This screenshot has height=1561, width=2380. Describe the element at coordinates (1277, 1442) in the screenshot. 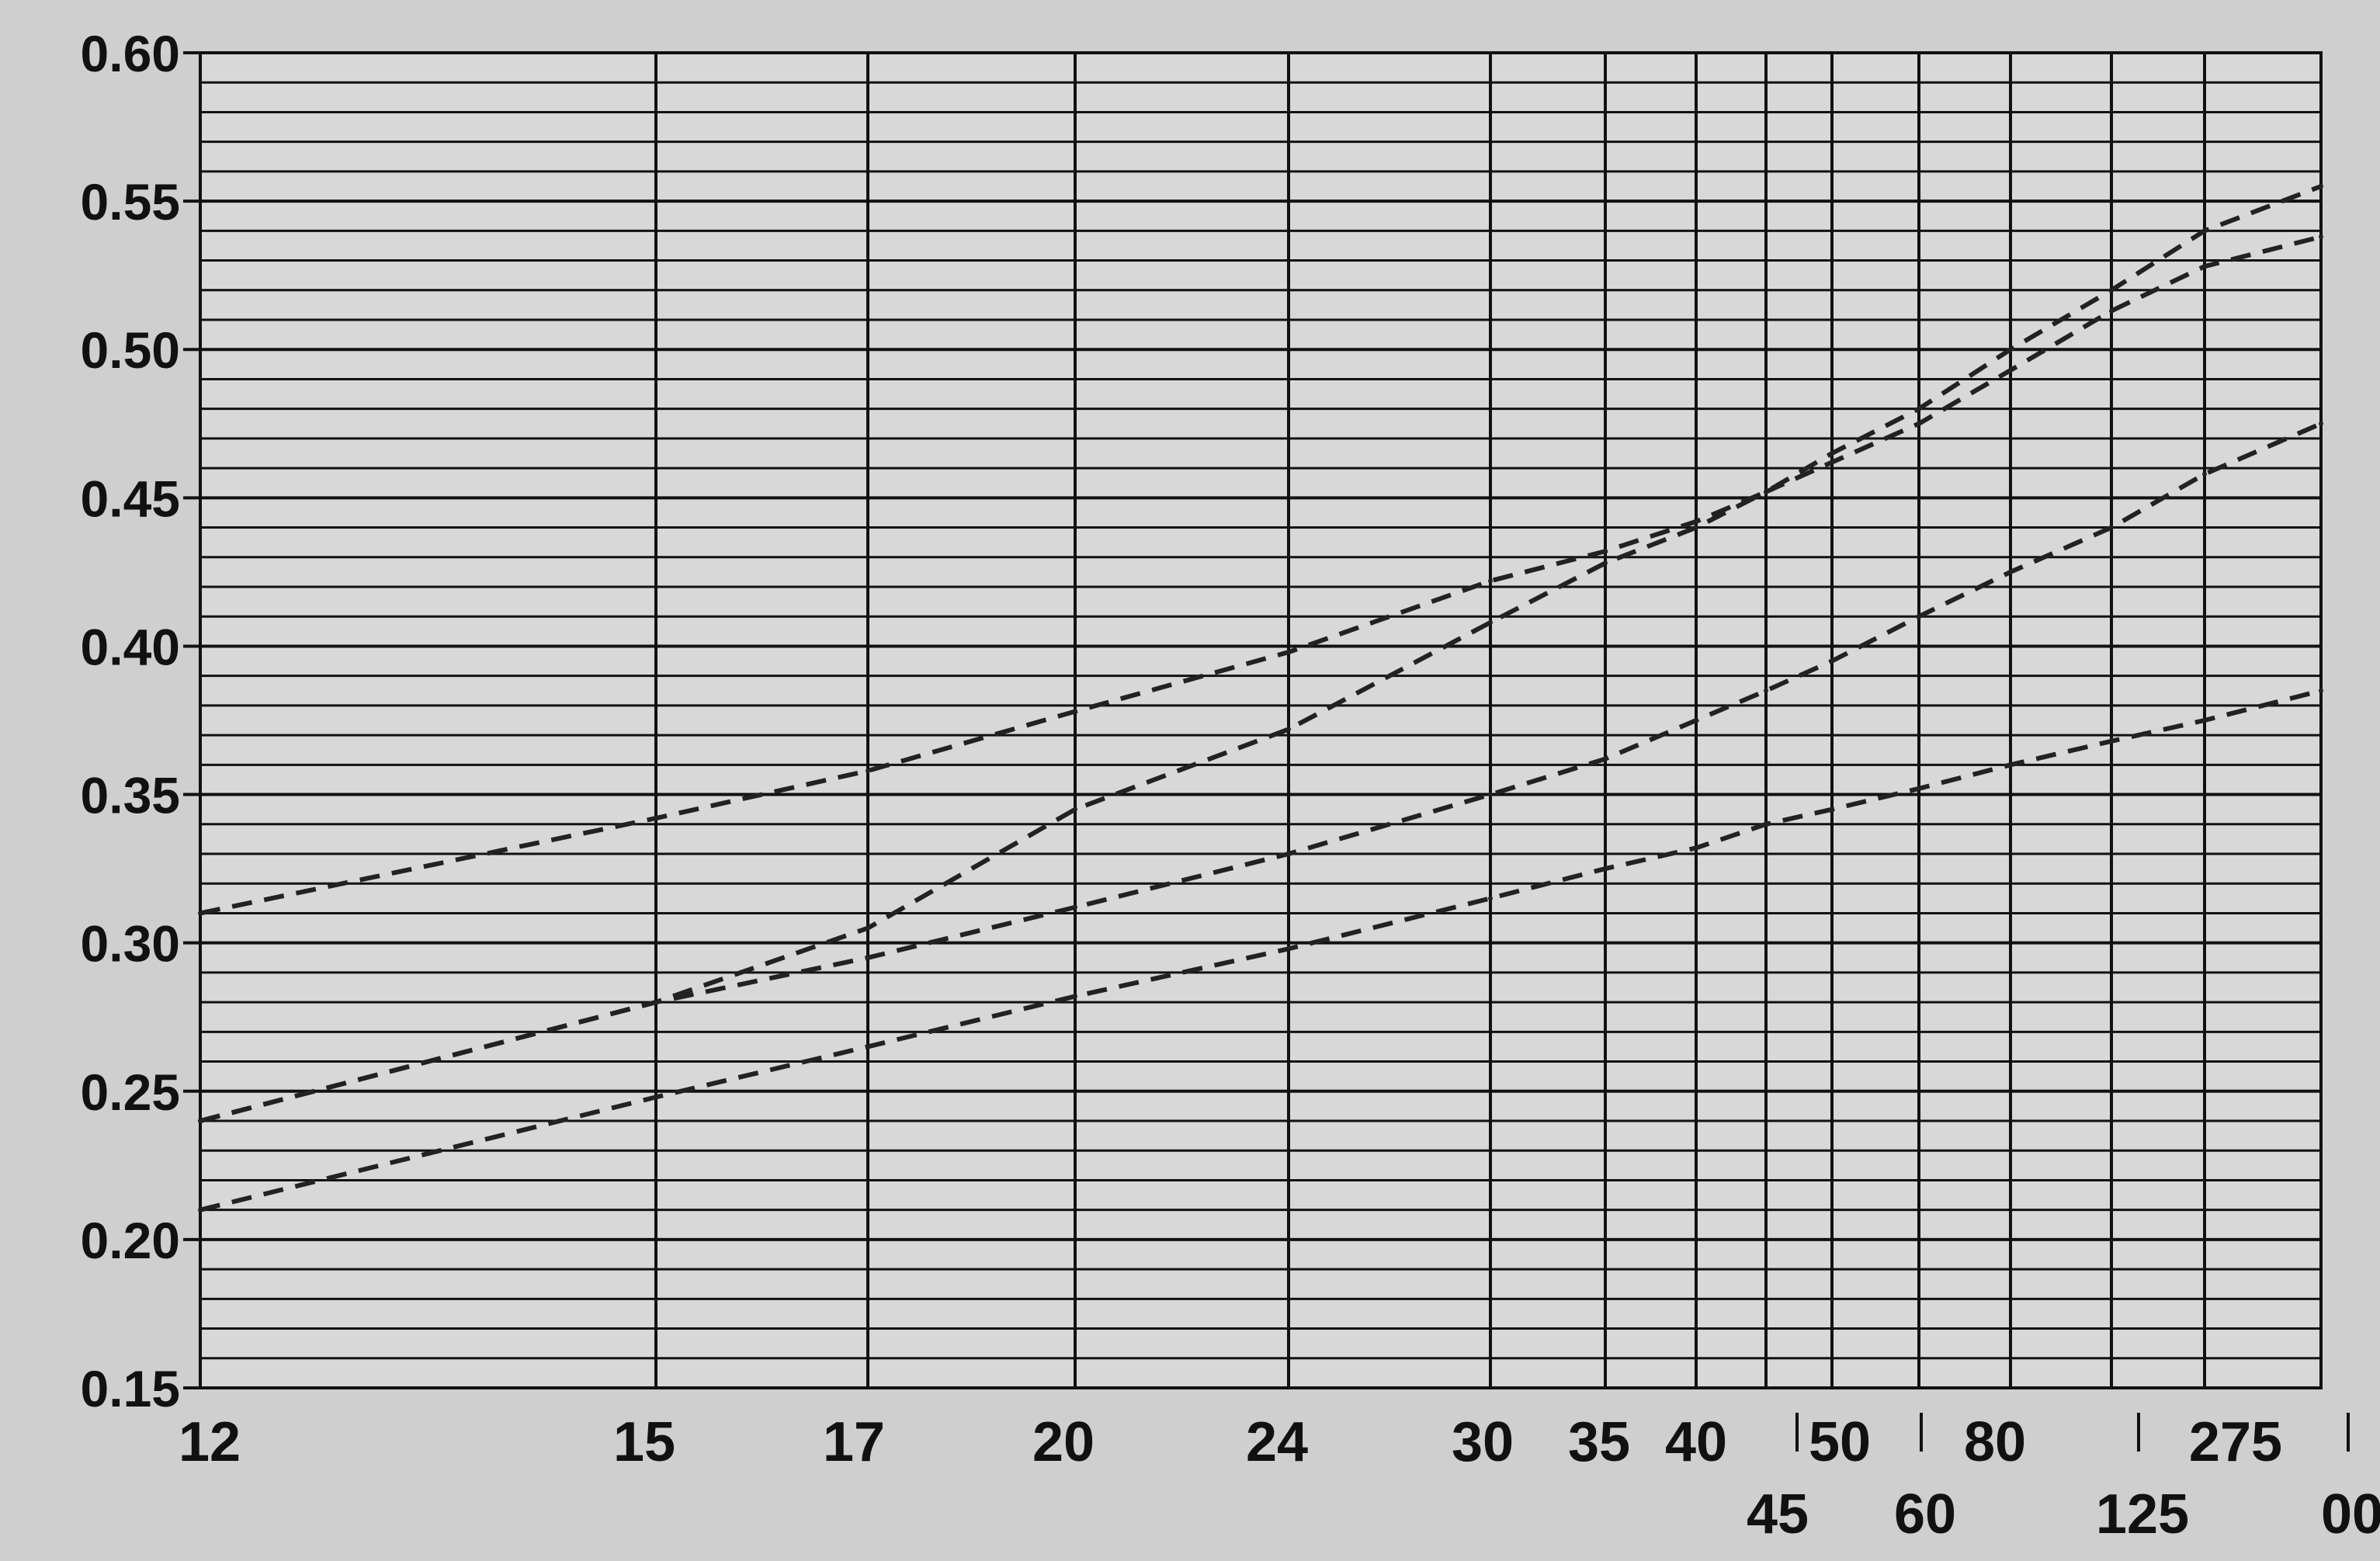

I see `x-tick-label: 24` at that location.